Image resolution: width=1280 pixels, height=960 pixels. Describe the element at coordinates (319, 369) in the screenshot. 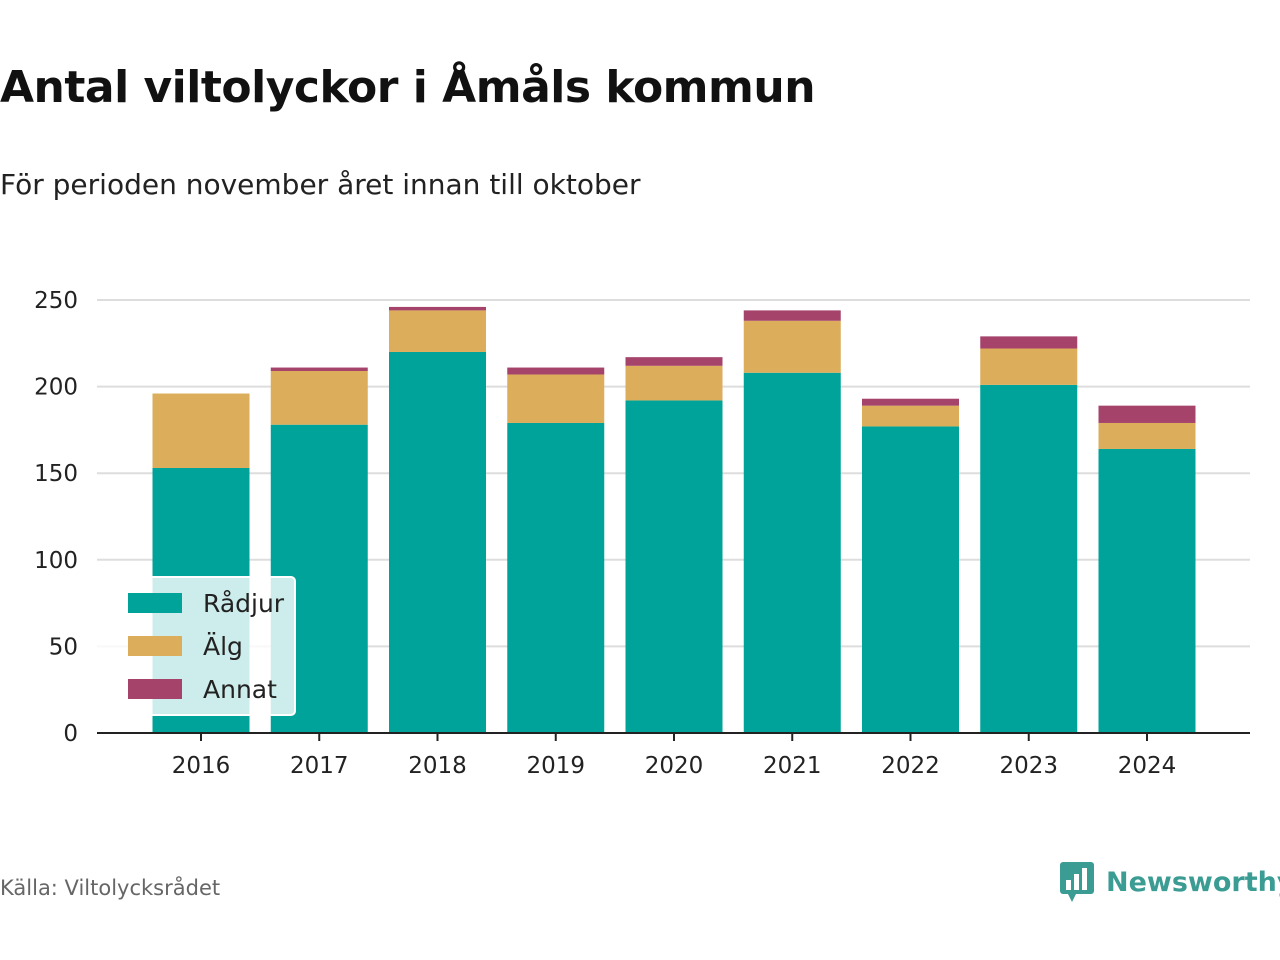

I see `bar-annat-2017` at that location.